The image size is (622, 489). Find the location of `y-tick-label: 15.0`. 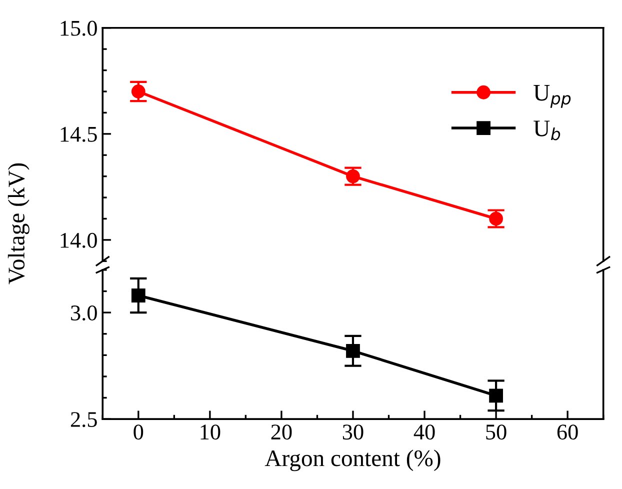

y-tick-label: 15.0 is located at coordinates (78, 28).